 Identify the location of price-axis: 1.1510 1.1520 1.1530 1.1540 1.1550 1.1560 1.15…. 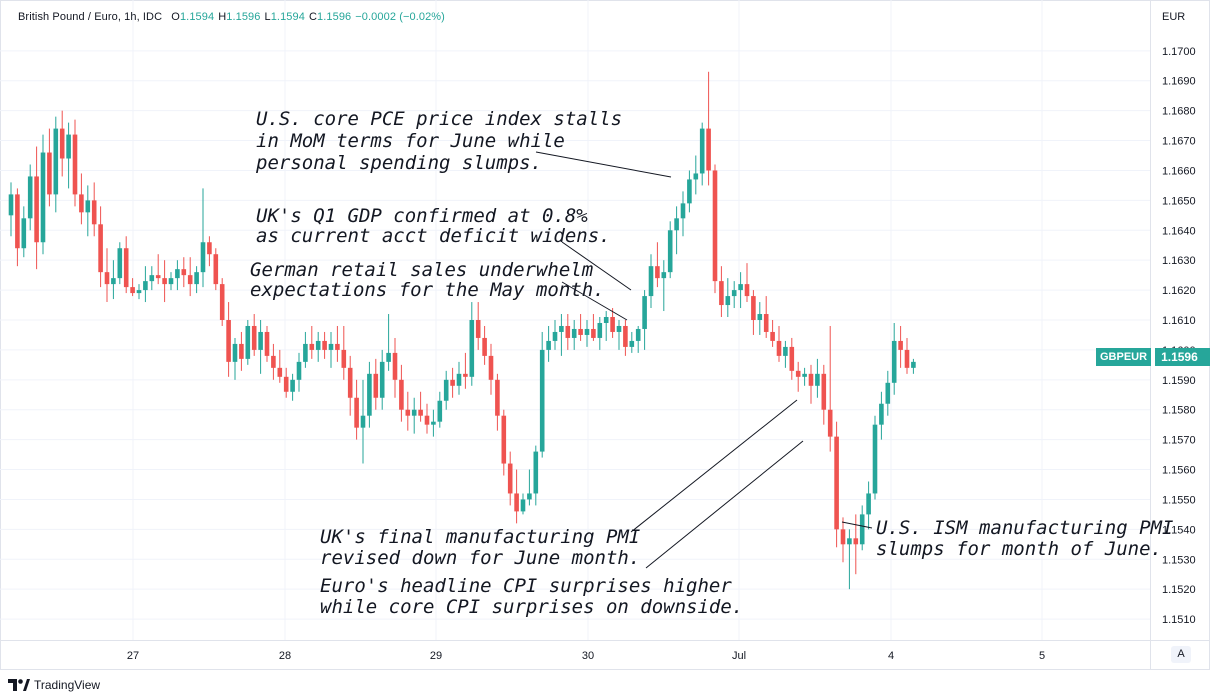
(1179, 336).